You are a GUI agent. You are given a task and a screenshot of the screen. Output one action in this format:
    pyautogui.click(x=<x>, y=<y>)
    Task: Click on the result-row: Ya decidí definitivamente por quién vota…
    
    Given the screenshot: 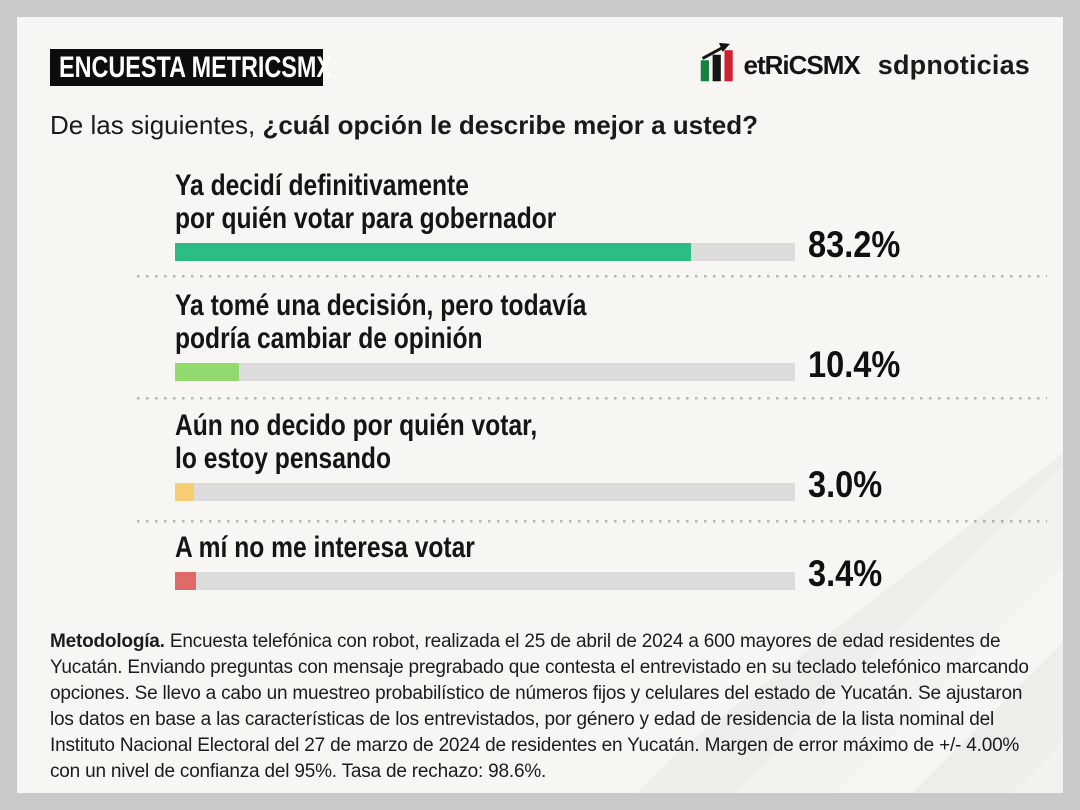 What is the action you would take?
    pyautogui.click(x=555, y=220)
    